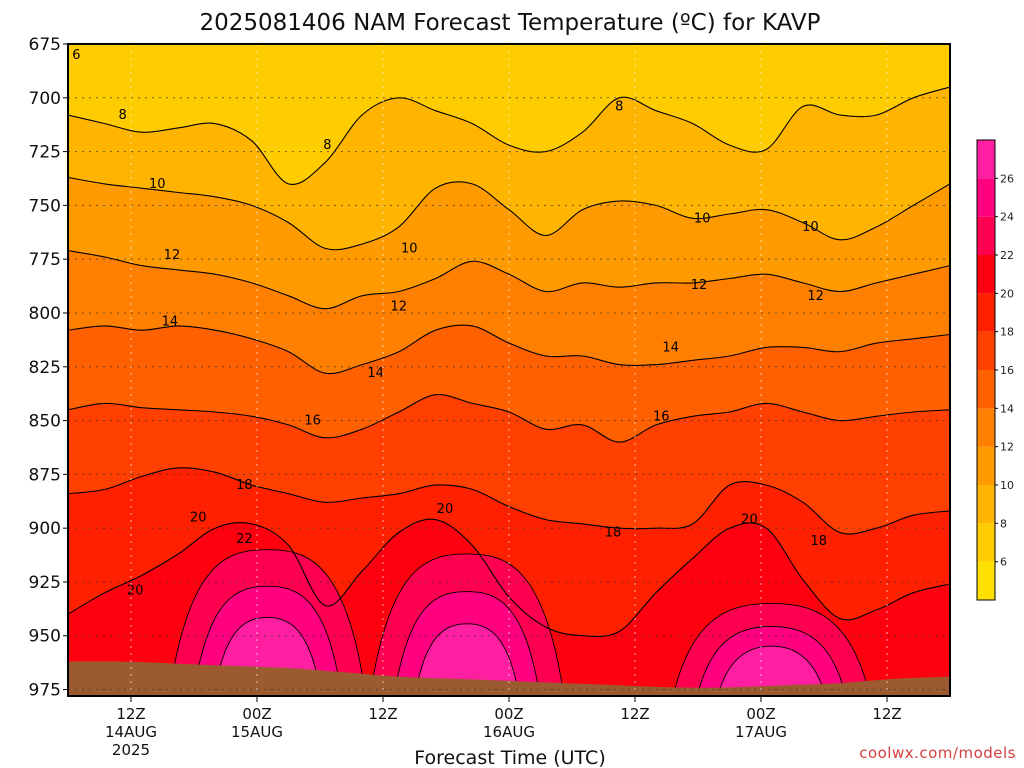  I want to click on y-axis: 675 700 725 750 775 800 825 850 875 900 925 950 975, so click(48, 368).